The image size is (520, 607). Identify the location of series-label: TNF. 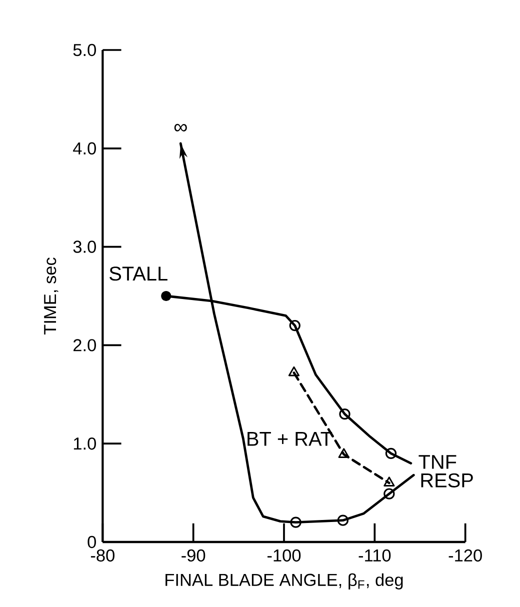
(437, 462).